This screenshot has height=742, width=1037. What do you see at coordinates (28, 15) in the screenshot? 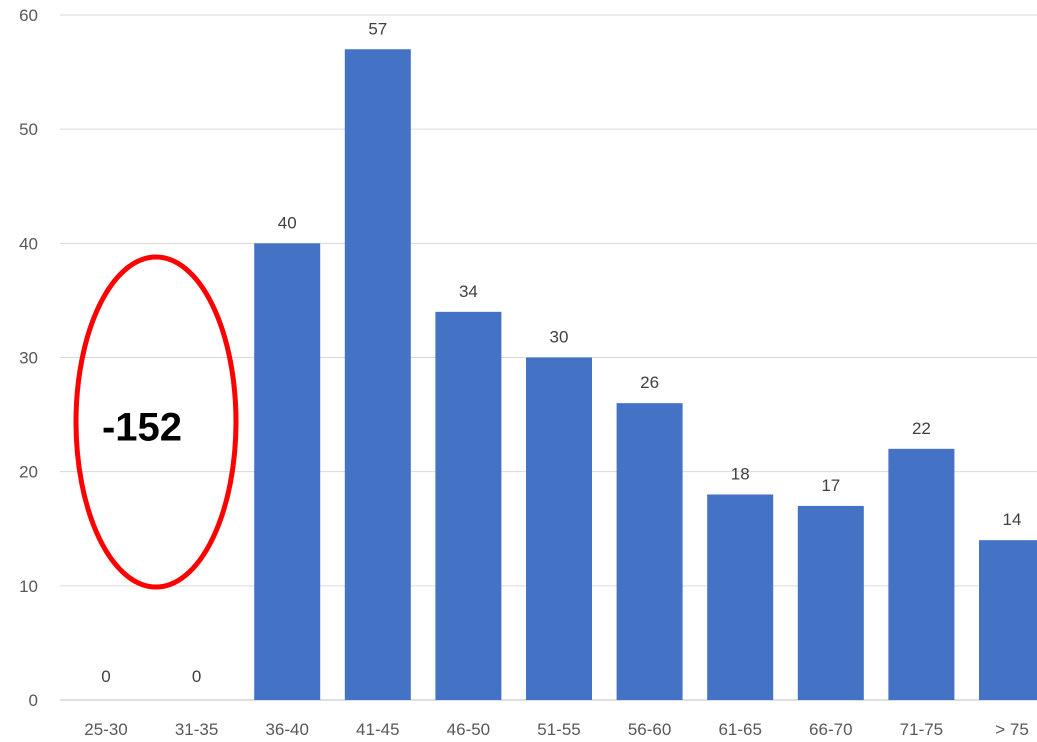
I see `y-tick-label: 60` at bounding box center [28, 15].